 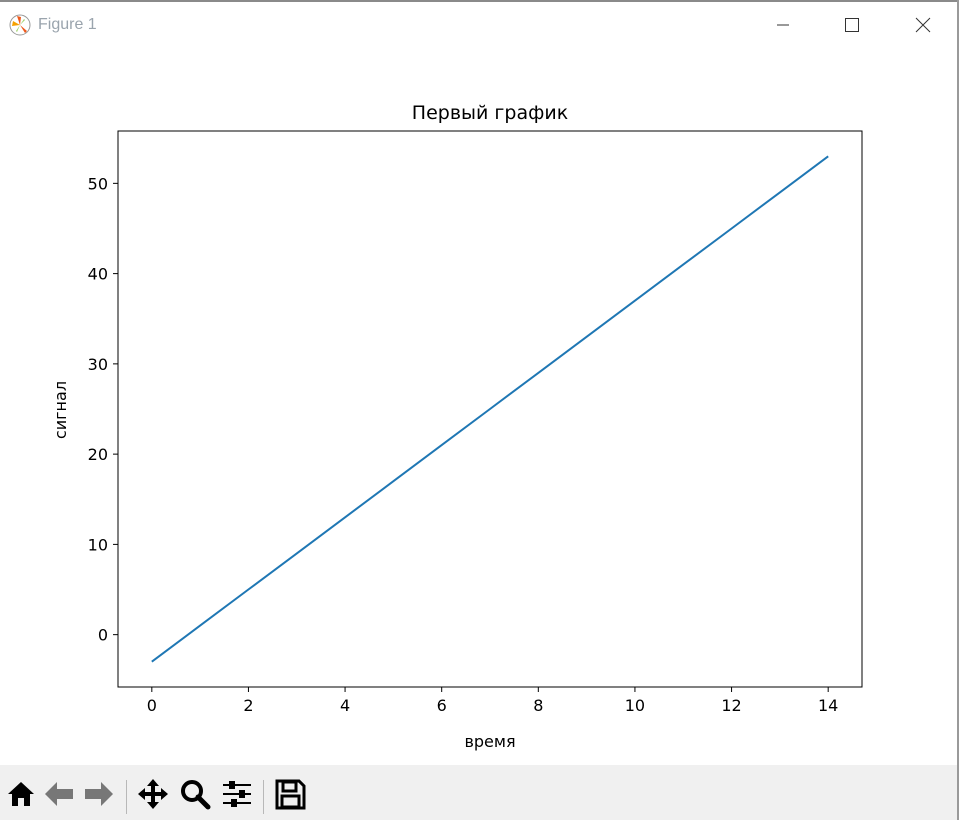 I want to click on close-icon, so click(x=923, y=25).